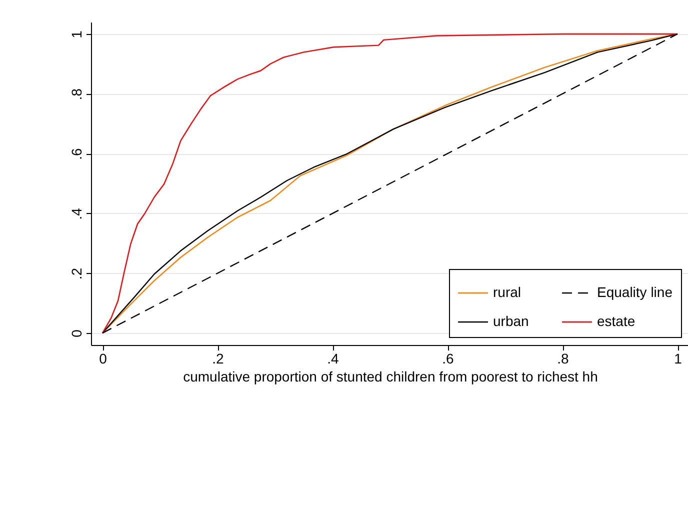  What do you see at coordinates (678, 358) in the screenshot?
I see `x-tick-label: 1` at bounding box center [678, 358].